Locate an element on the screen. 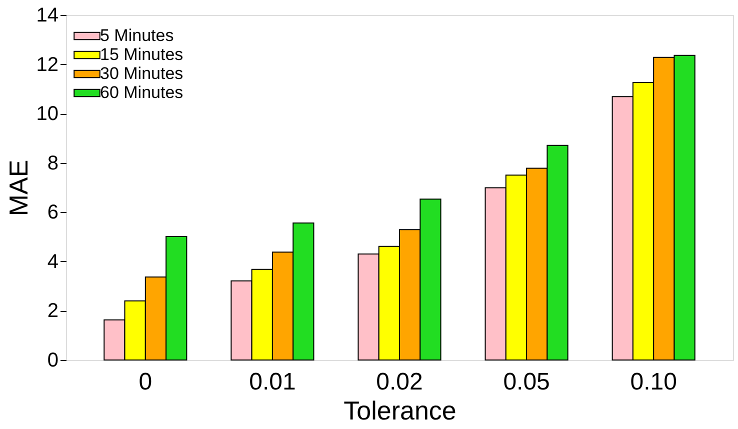 Image resolution: width=738 pixels, height=429 pixels. legend-label: 60 Minutes is located at coordinates (142, 92).